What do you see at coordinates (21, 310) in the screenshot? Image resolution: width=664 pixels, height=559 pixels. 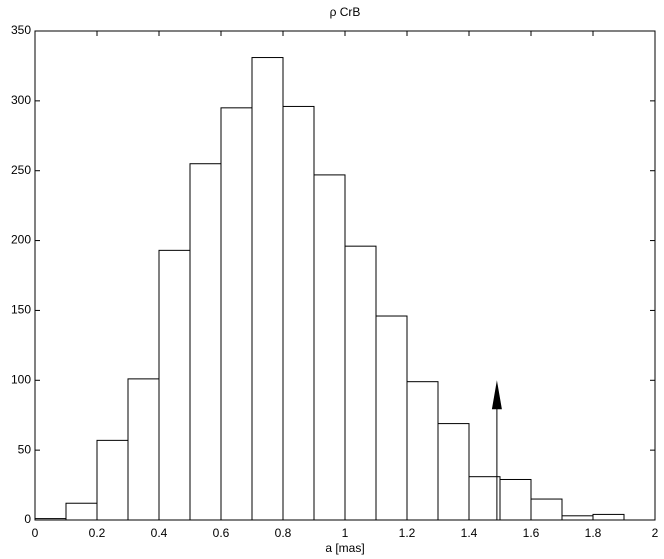 I see `y-tick-label: 150` at bounding box center [21, 310].